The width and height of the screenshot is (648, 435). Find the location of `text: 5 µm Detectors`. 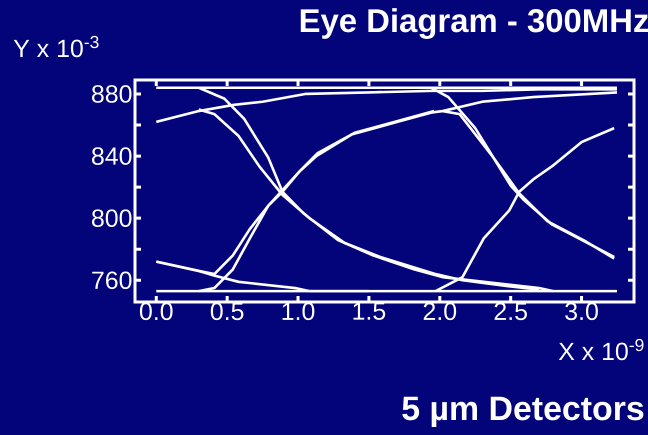

text: 5 µm Detectors is located at coordinates (523, 412).